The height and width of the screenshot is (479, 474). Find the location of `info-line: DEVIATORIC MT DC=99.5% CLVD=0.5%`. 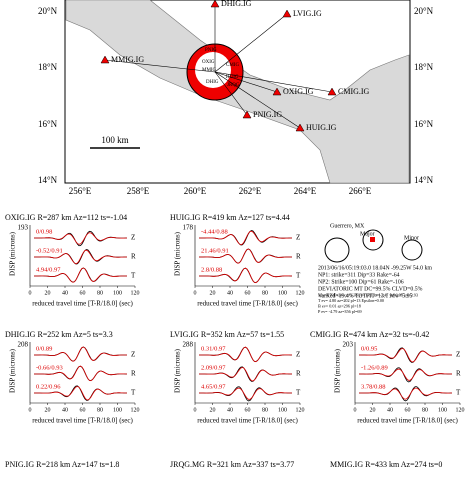

info-line: DEVIATORIC MT DC=99.5% CLVD=0.5% is located at coordinates (370, 289).